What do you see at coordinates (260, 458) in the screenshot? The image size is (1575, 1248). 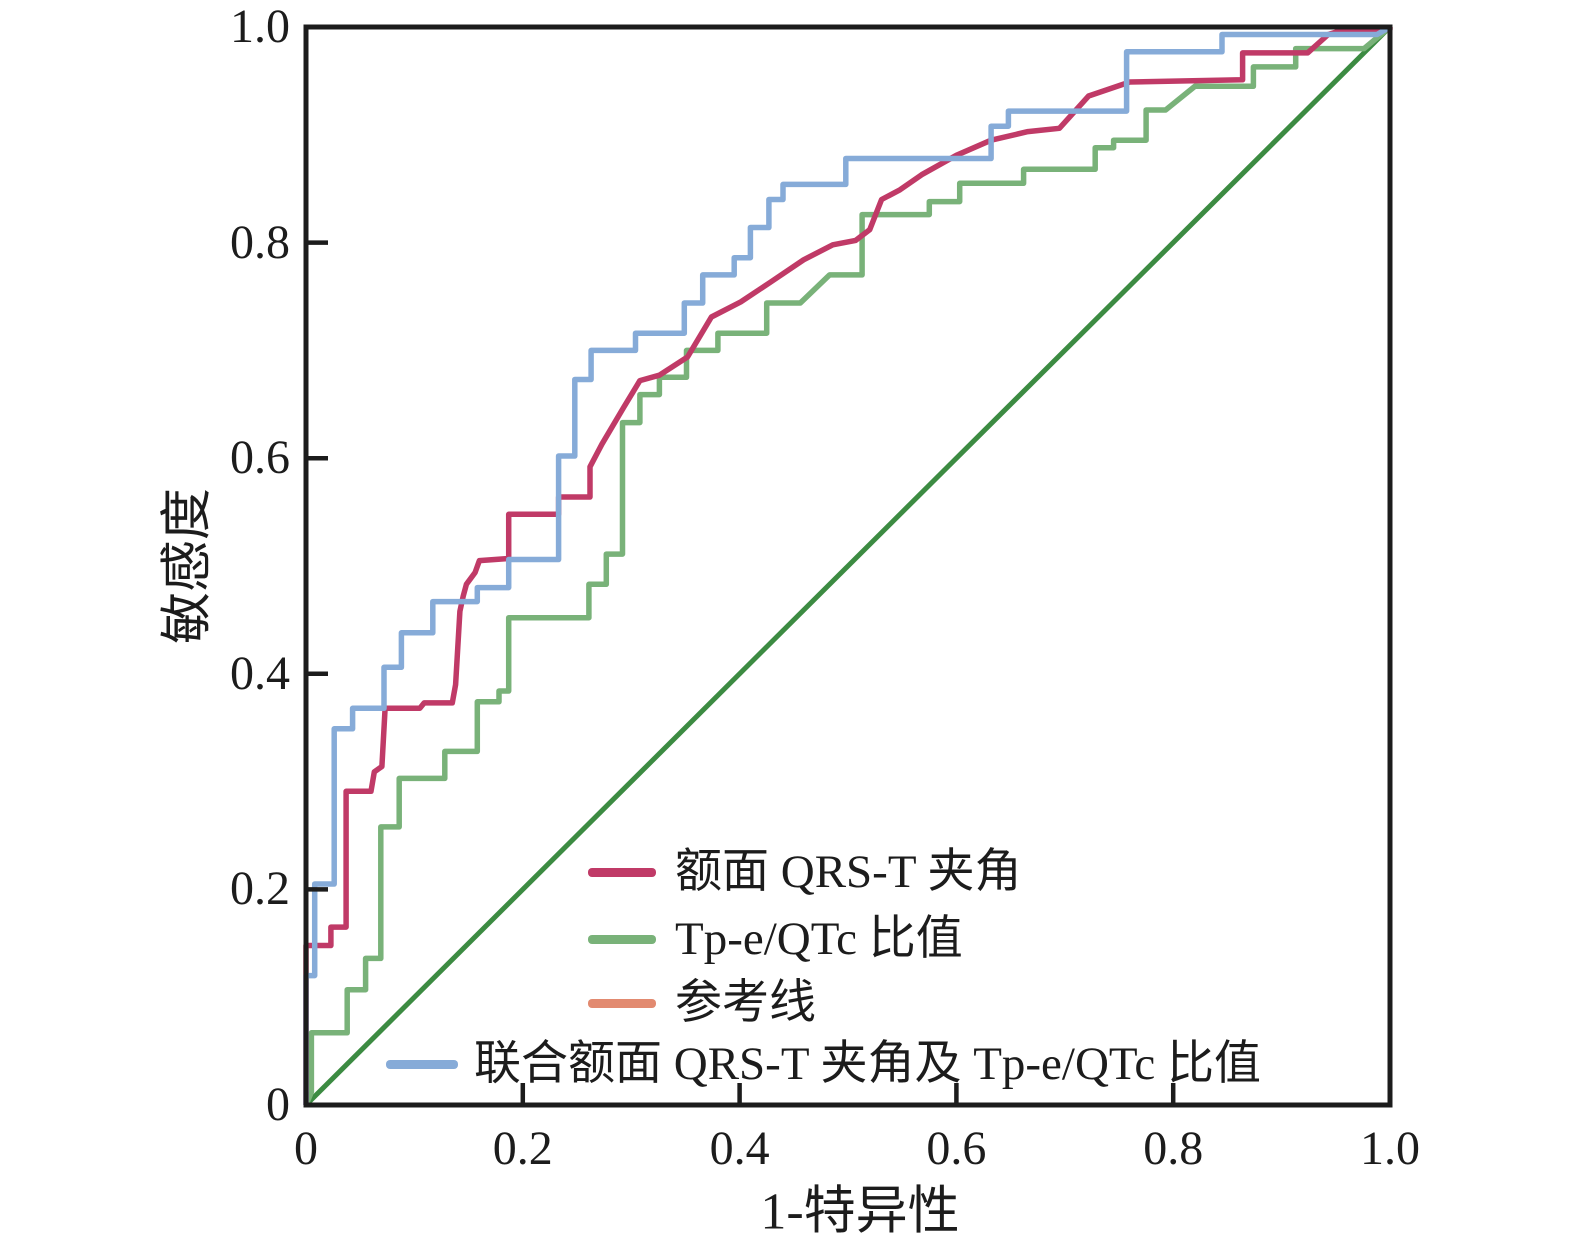 I see `y-tick-label-0.6: 0.6` at bounding box center [260, 458].